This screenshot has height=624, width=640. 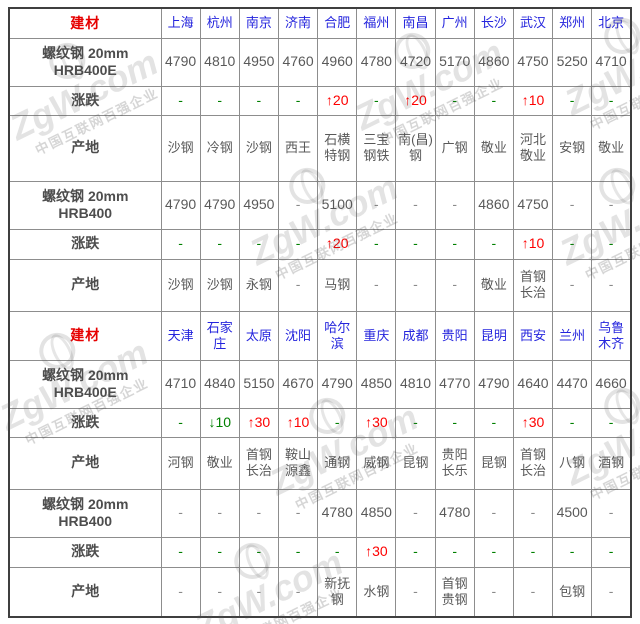 I want to click on price-cell: 4840, so click(x=219, y=384).